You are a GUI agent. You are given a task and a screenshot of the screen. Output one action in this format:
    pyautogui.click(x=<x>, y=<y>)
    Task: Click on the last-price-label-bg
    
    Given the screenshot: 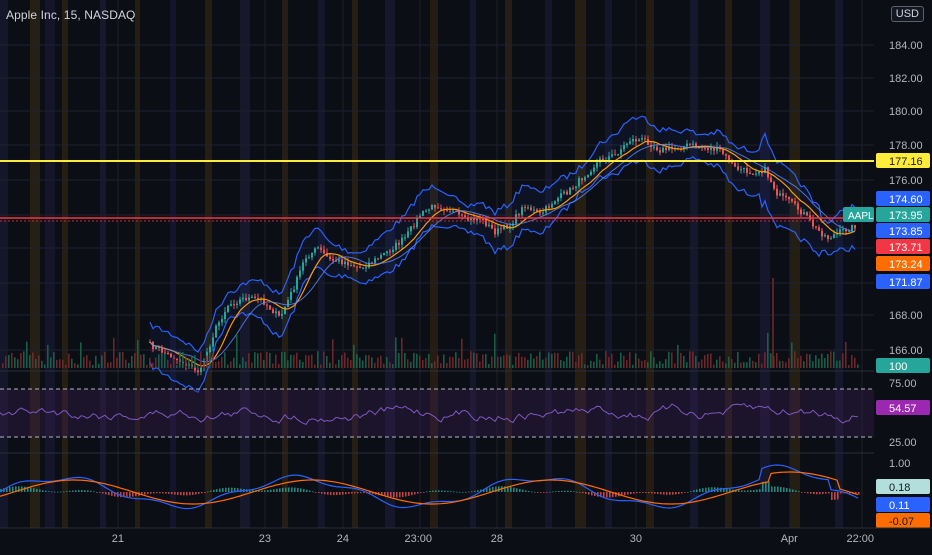 What is the action you would take?
    pyautogui.click(x=903, y=214)
    